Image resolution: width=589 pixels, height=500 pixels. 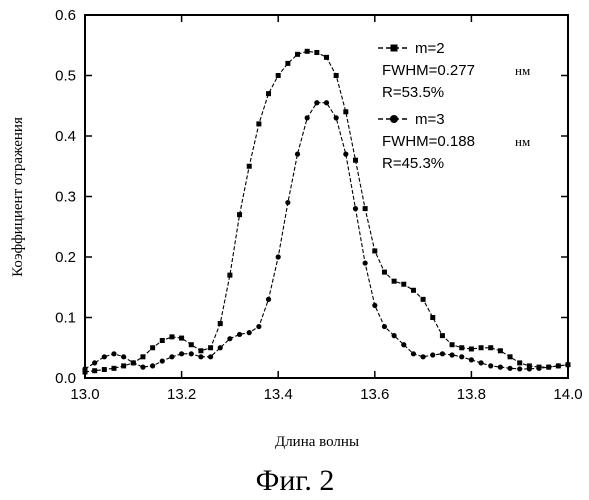 What do you see at coordinates (65, 257) in the screenshot?
I see `y-tick-label: 0.2` at bounding box center [65, 257].